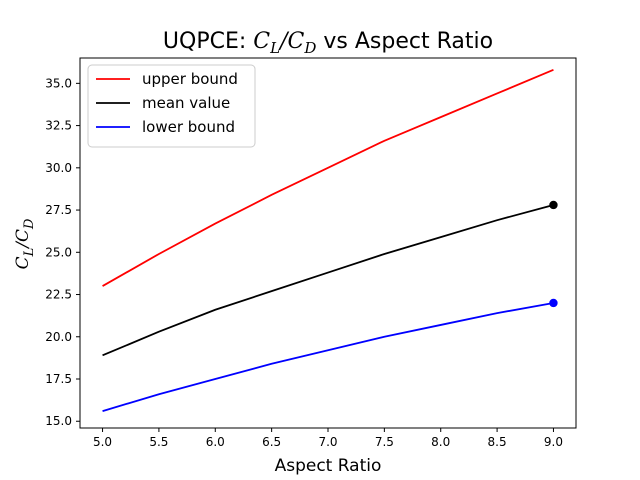  Describe the element at coordinates (440, 442) in the screenshot. I see `x-tick-label: 8.0` at that location.